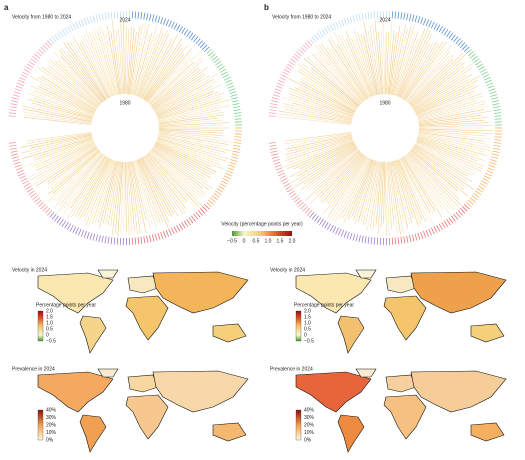 The image size is (525, 460). Describe the element at coordinates (298, 326) in the screenshot. I see `legend-bar` at that location.